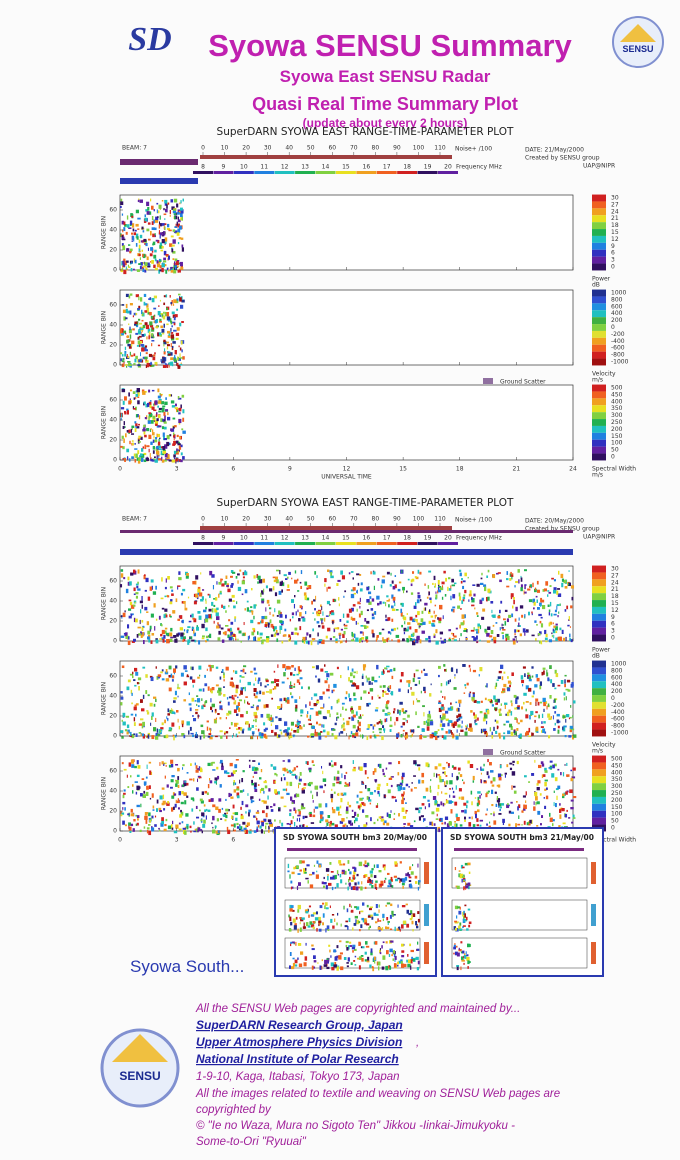 Image resolution: width=680 pixels, height=1160 pixels. What do you see at coordinates (113, 791) in the screenshot?
I see `y-tick-label: 40` at bounding box center [113, 791].